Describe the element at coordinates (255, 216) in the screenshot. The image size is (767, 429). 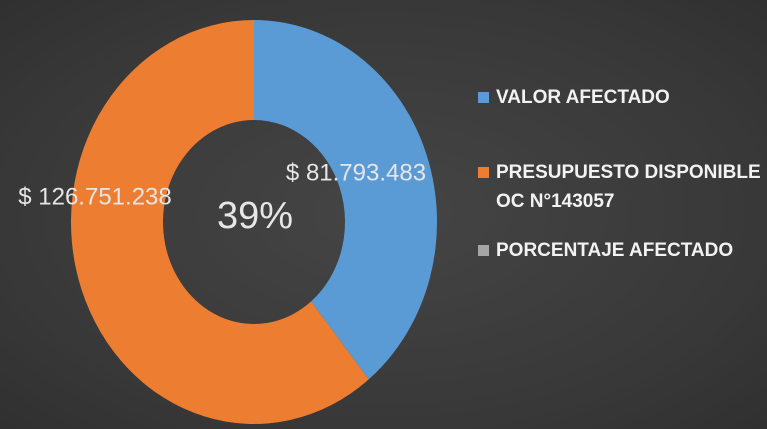
I see `data-label: 39%` at that location.